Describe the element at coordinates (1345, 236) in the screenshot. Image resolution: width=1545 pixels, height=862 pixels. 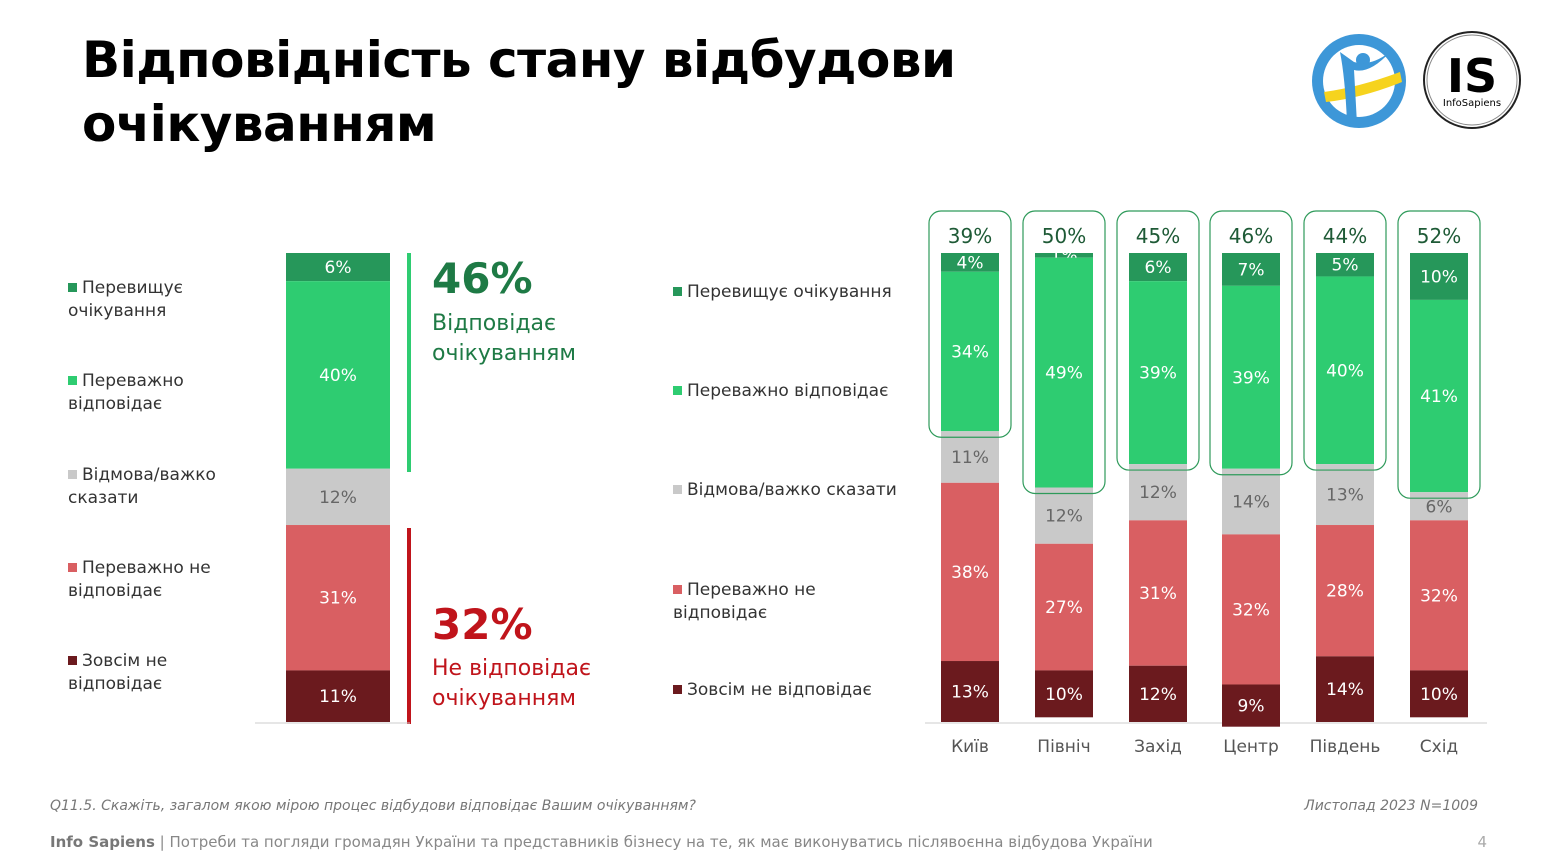
I see `meets-total-label: 44%` at that location.